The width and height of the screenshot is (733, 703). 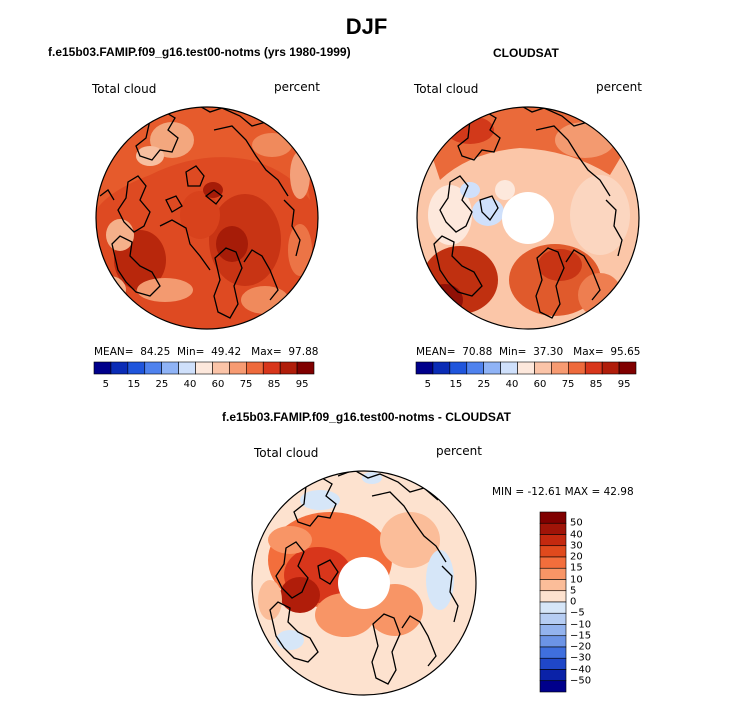 What do you see at coordinates (206, 352) in the screenshot?
I see `stats-model: MEAN= 84.25 Min= 49.42 Max= 97.88` at bounding box center [206, 352].